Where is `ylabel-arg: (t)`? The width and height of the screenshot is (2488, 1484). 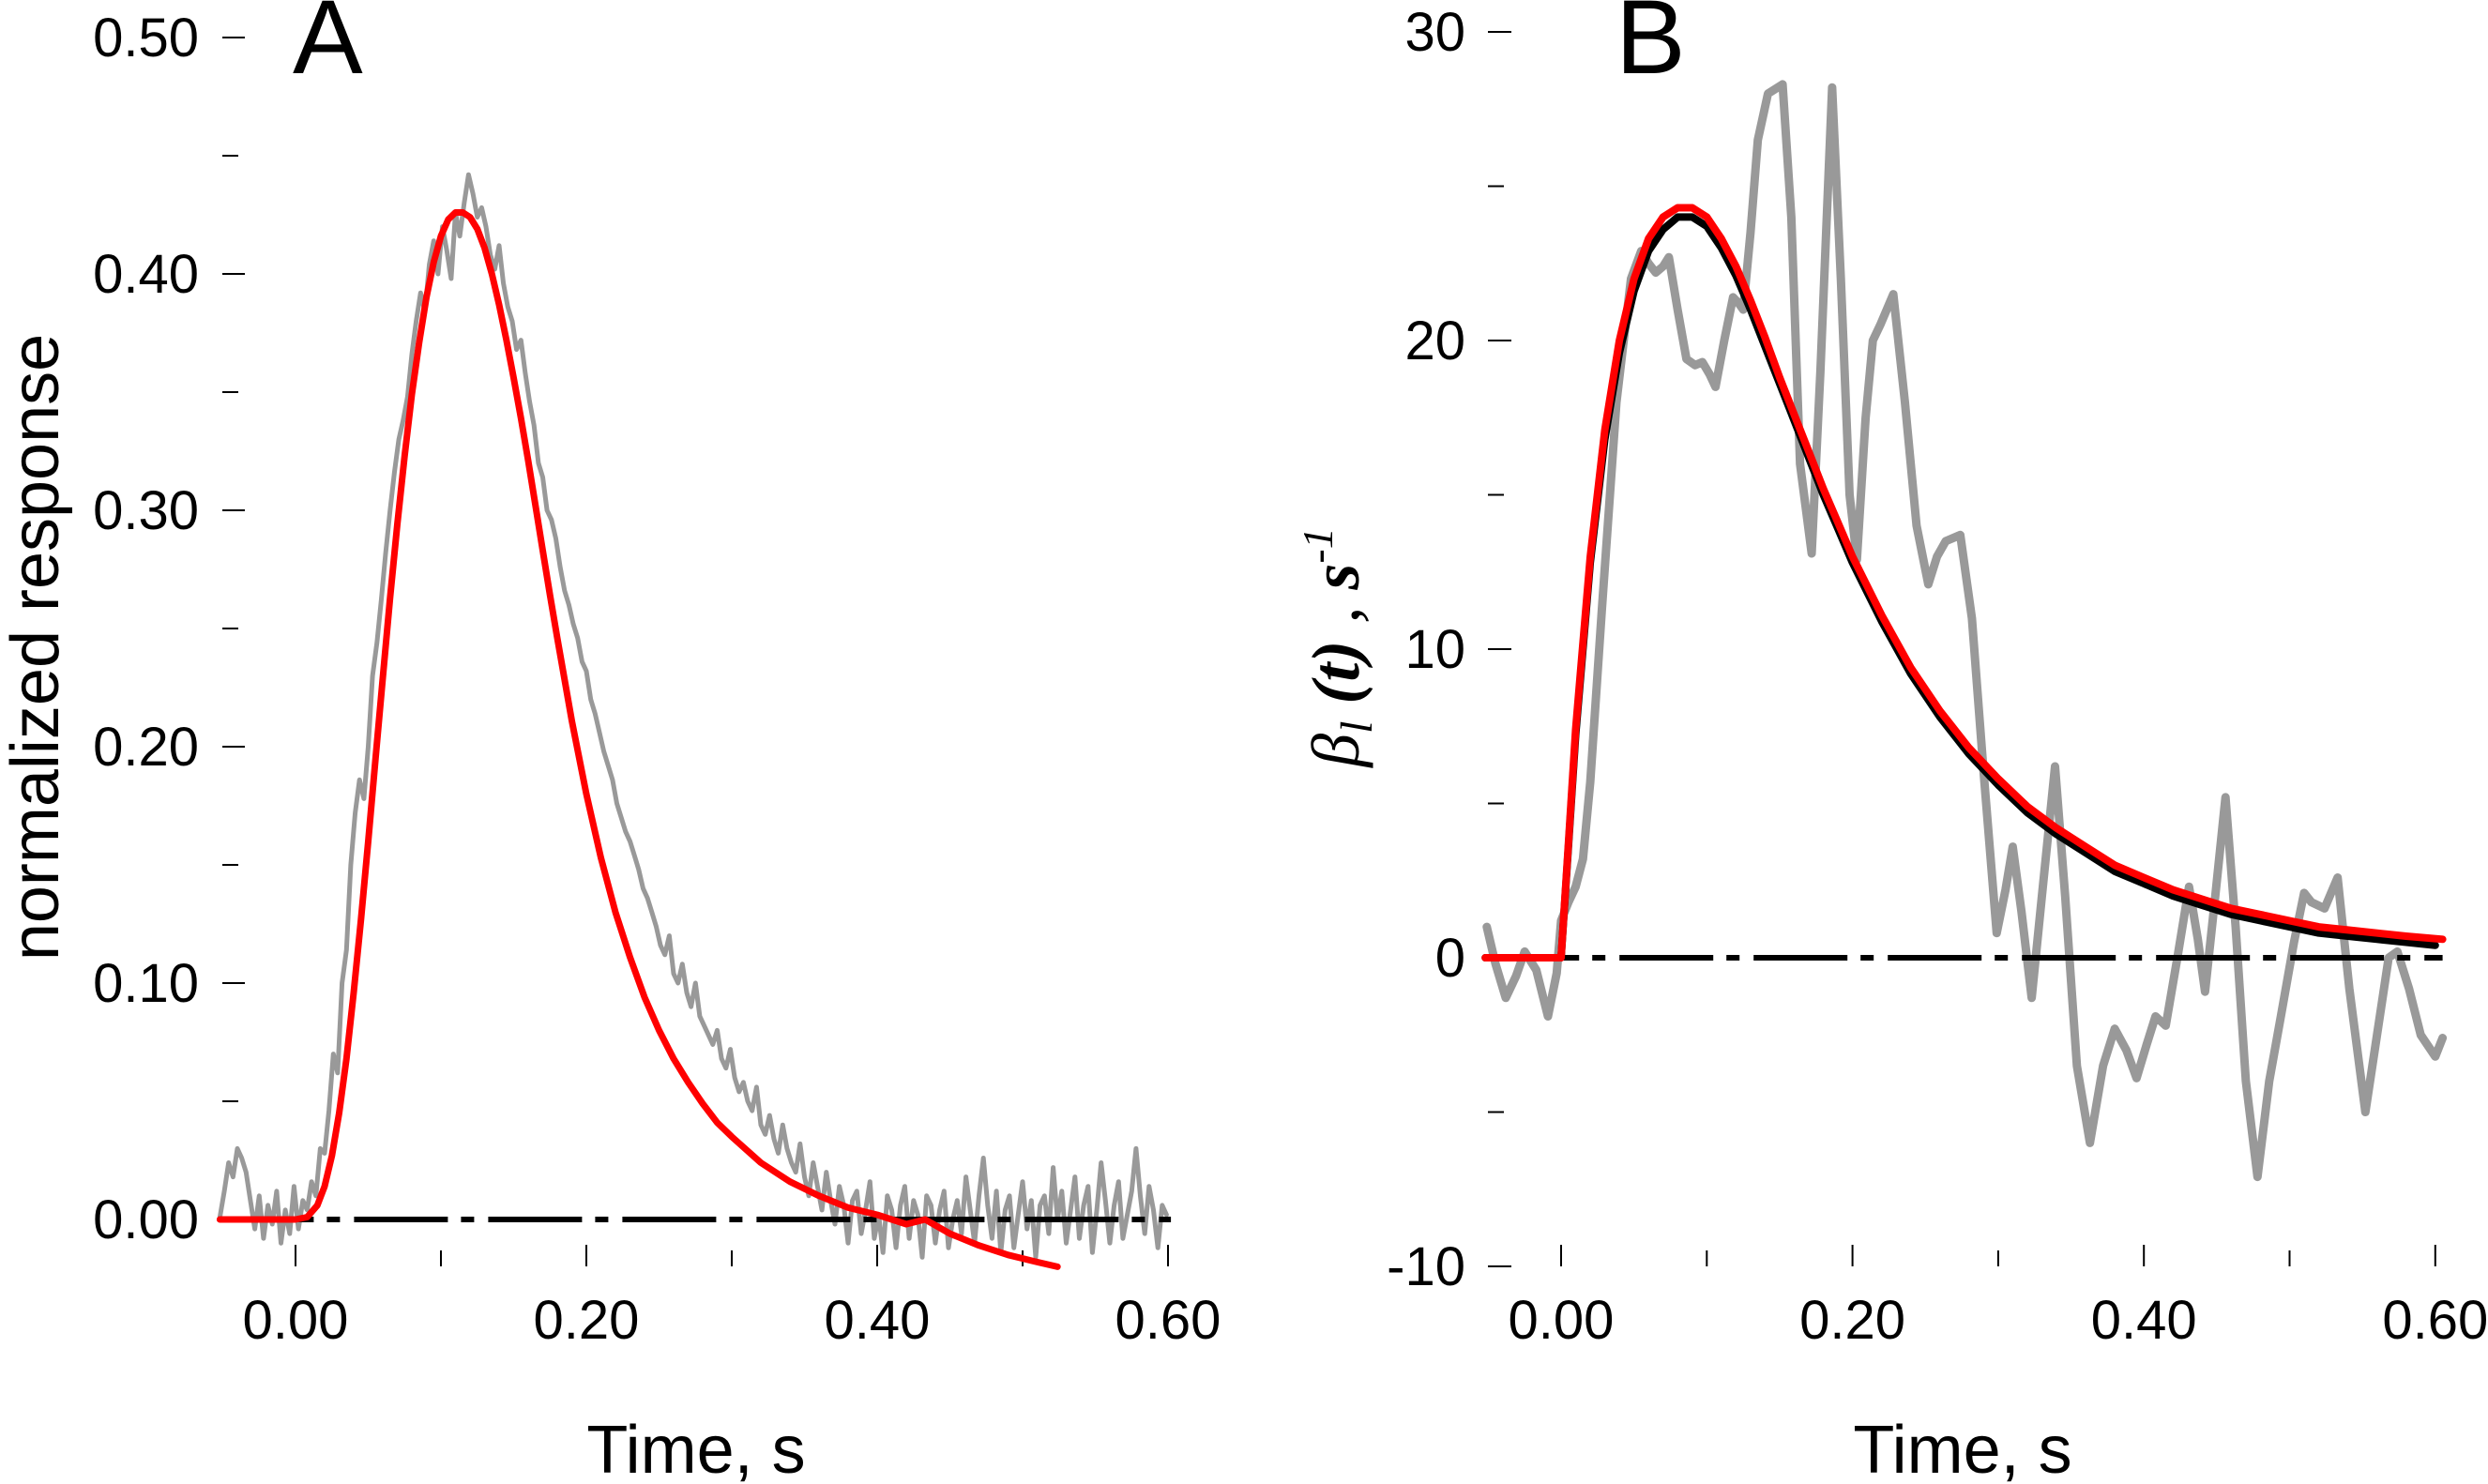
ylabel-arg: (t) is located at coordinates (1335, 673).